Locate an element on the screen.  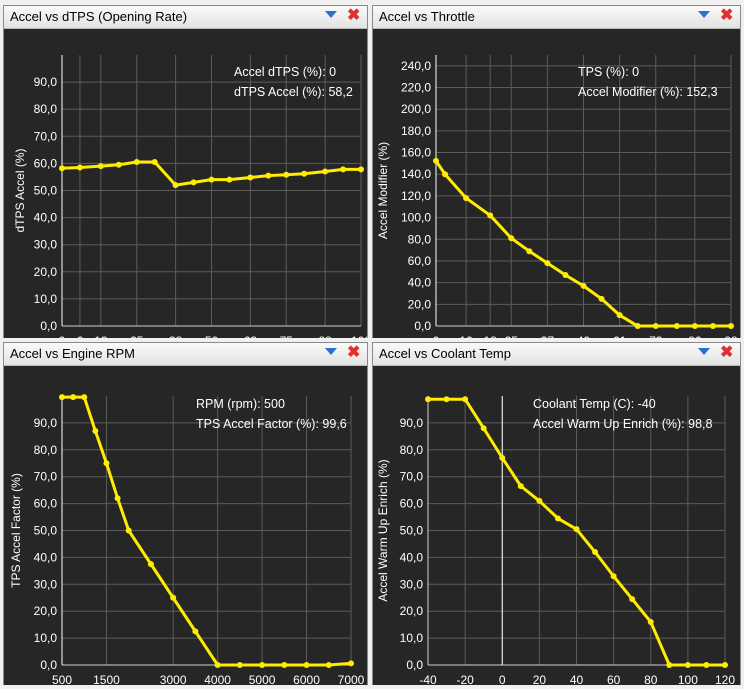
y-tick-label: 20,0 is located at coordinates (412, 611).